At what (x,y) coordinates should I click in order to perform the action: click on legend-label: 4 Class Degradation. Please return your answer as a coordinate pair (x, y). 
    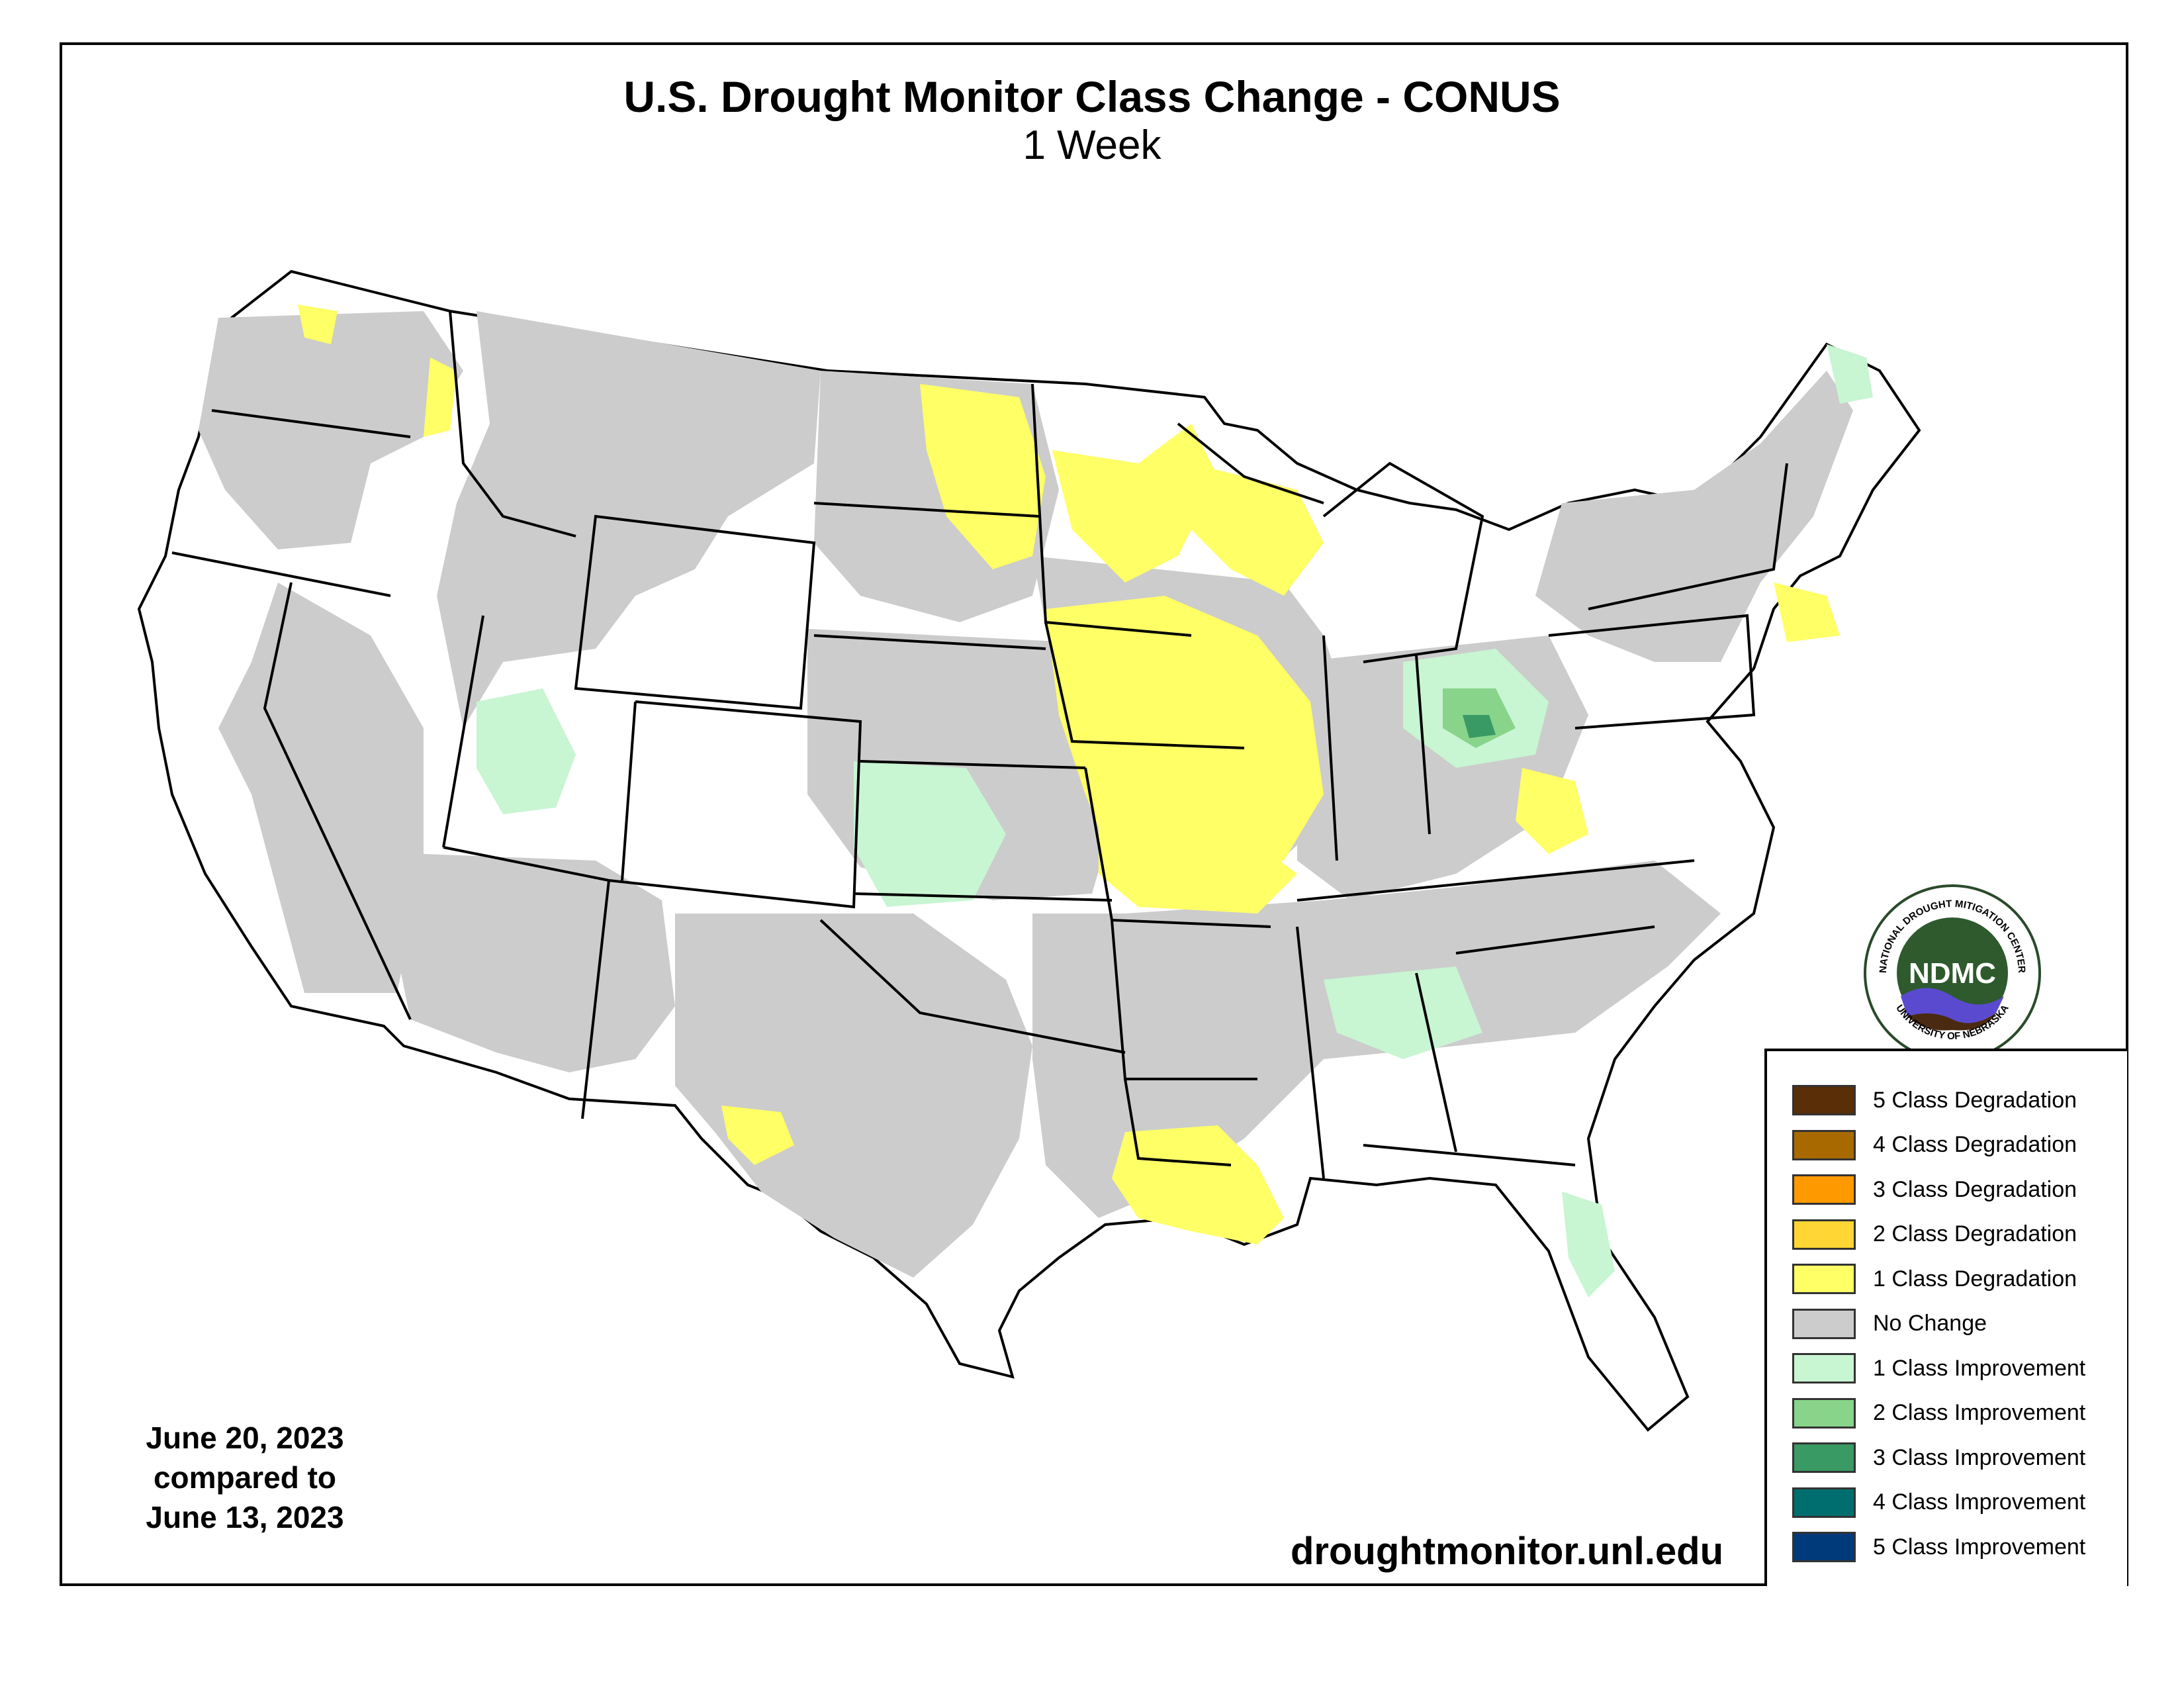
    Looking at the image, I should click on (1975, 1144).